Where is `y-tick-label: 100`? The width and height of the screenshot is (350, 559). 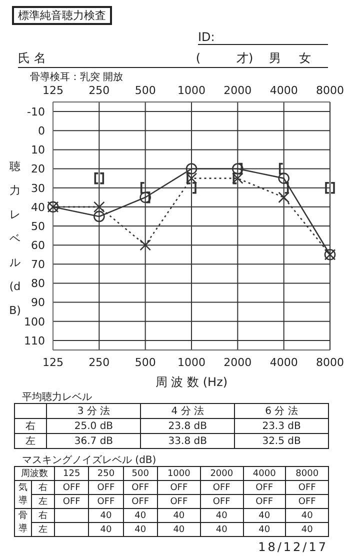 y-tick-label: 100 is located at coordinates (34, 321).